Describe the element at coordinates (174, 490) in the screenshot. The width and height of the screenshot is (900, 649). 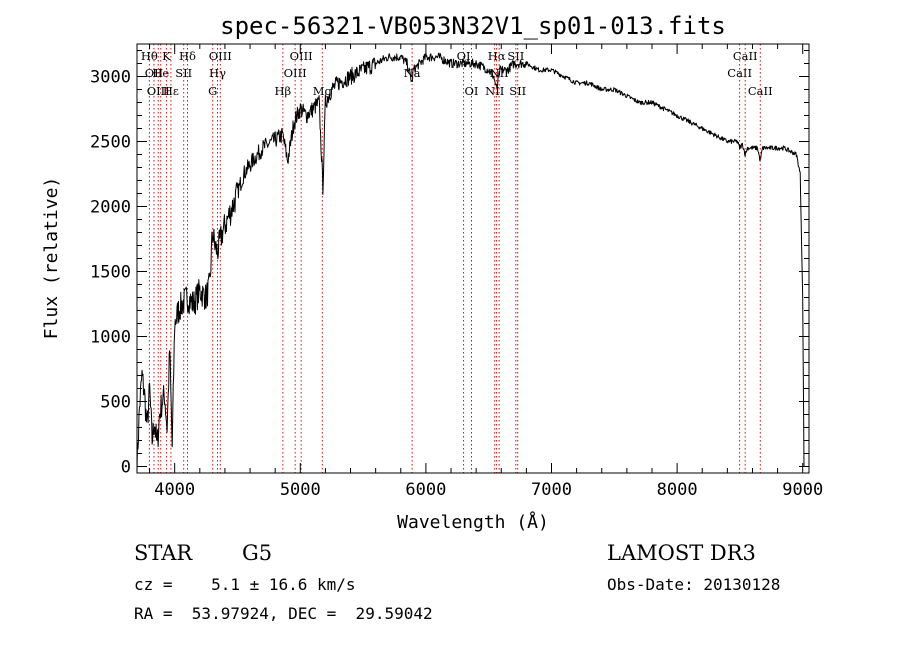
I see `x-tick-label-4000: 4000` at that location.